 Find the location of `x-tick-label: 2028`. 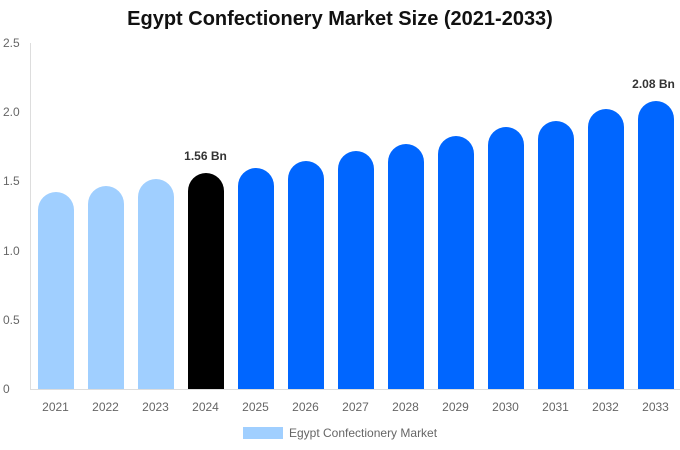

x-tick-label: 2028 is located at coordinates (405, 407).